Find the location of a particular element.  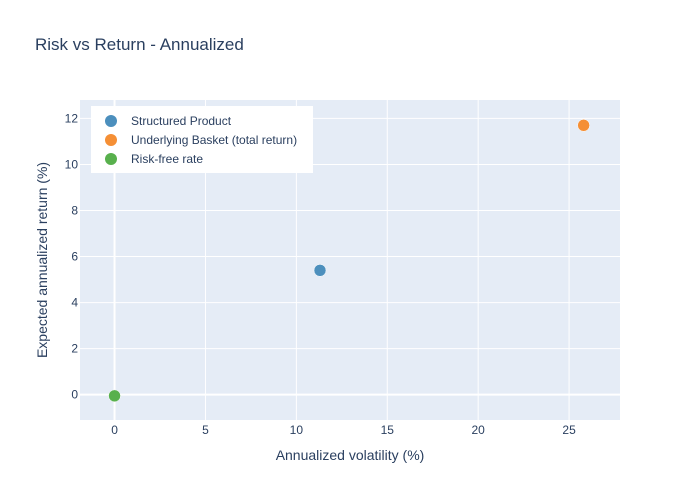

legend-item: Underlying Basket (total return) is located at coordinates (201, 140).